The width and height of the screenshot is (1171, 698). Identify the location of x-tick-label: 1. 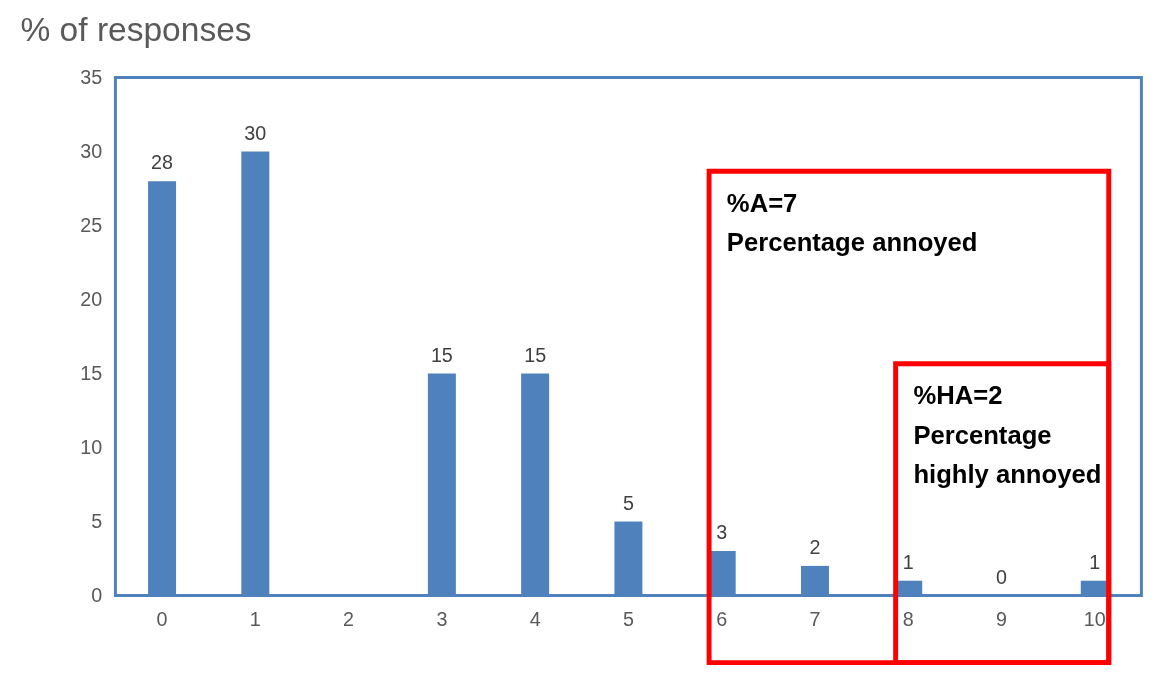
(255, 618).